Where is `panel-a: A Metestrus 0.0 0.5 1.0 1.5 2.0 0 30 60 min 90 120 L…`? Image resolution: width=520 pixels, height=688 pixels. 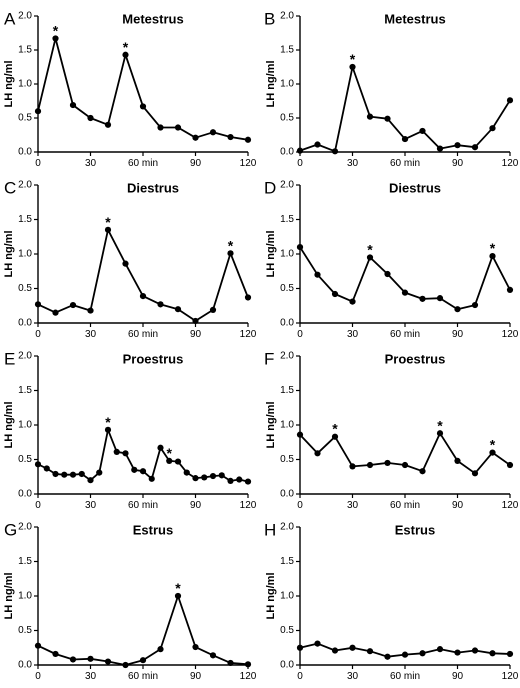 panel-a: A Metestrus 0.0 0.5 1.0 1.5 2.0 0 30 60 min 90 120 L… is located at coordinates (130, 89).